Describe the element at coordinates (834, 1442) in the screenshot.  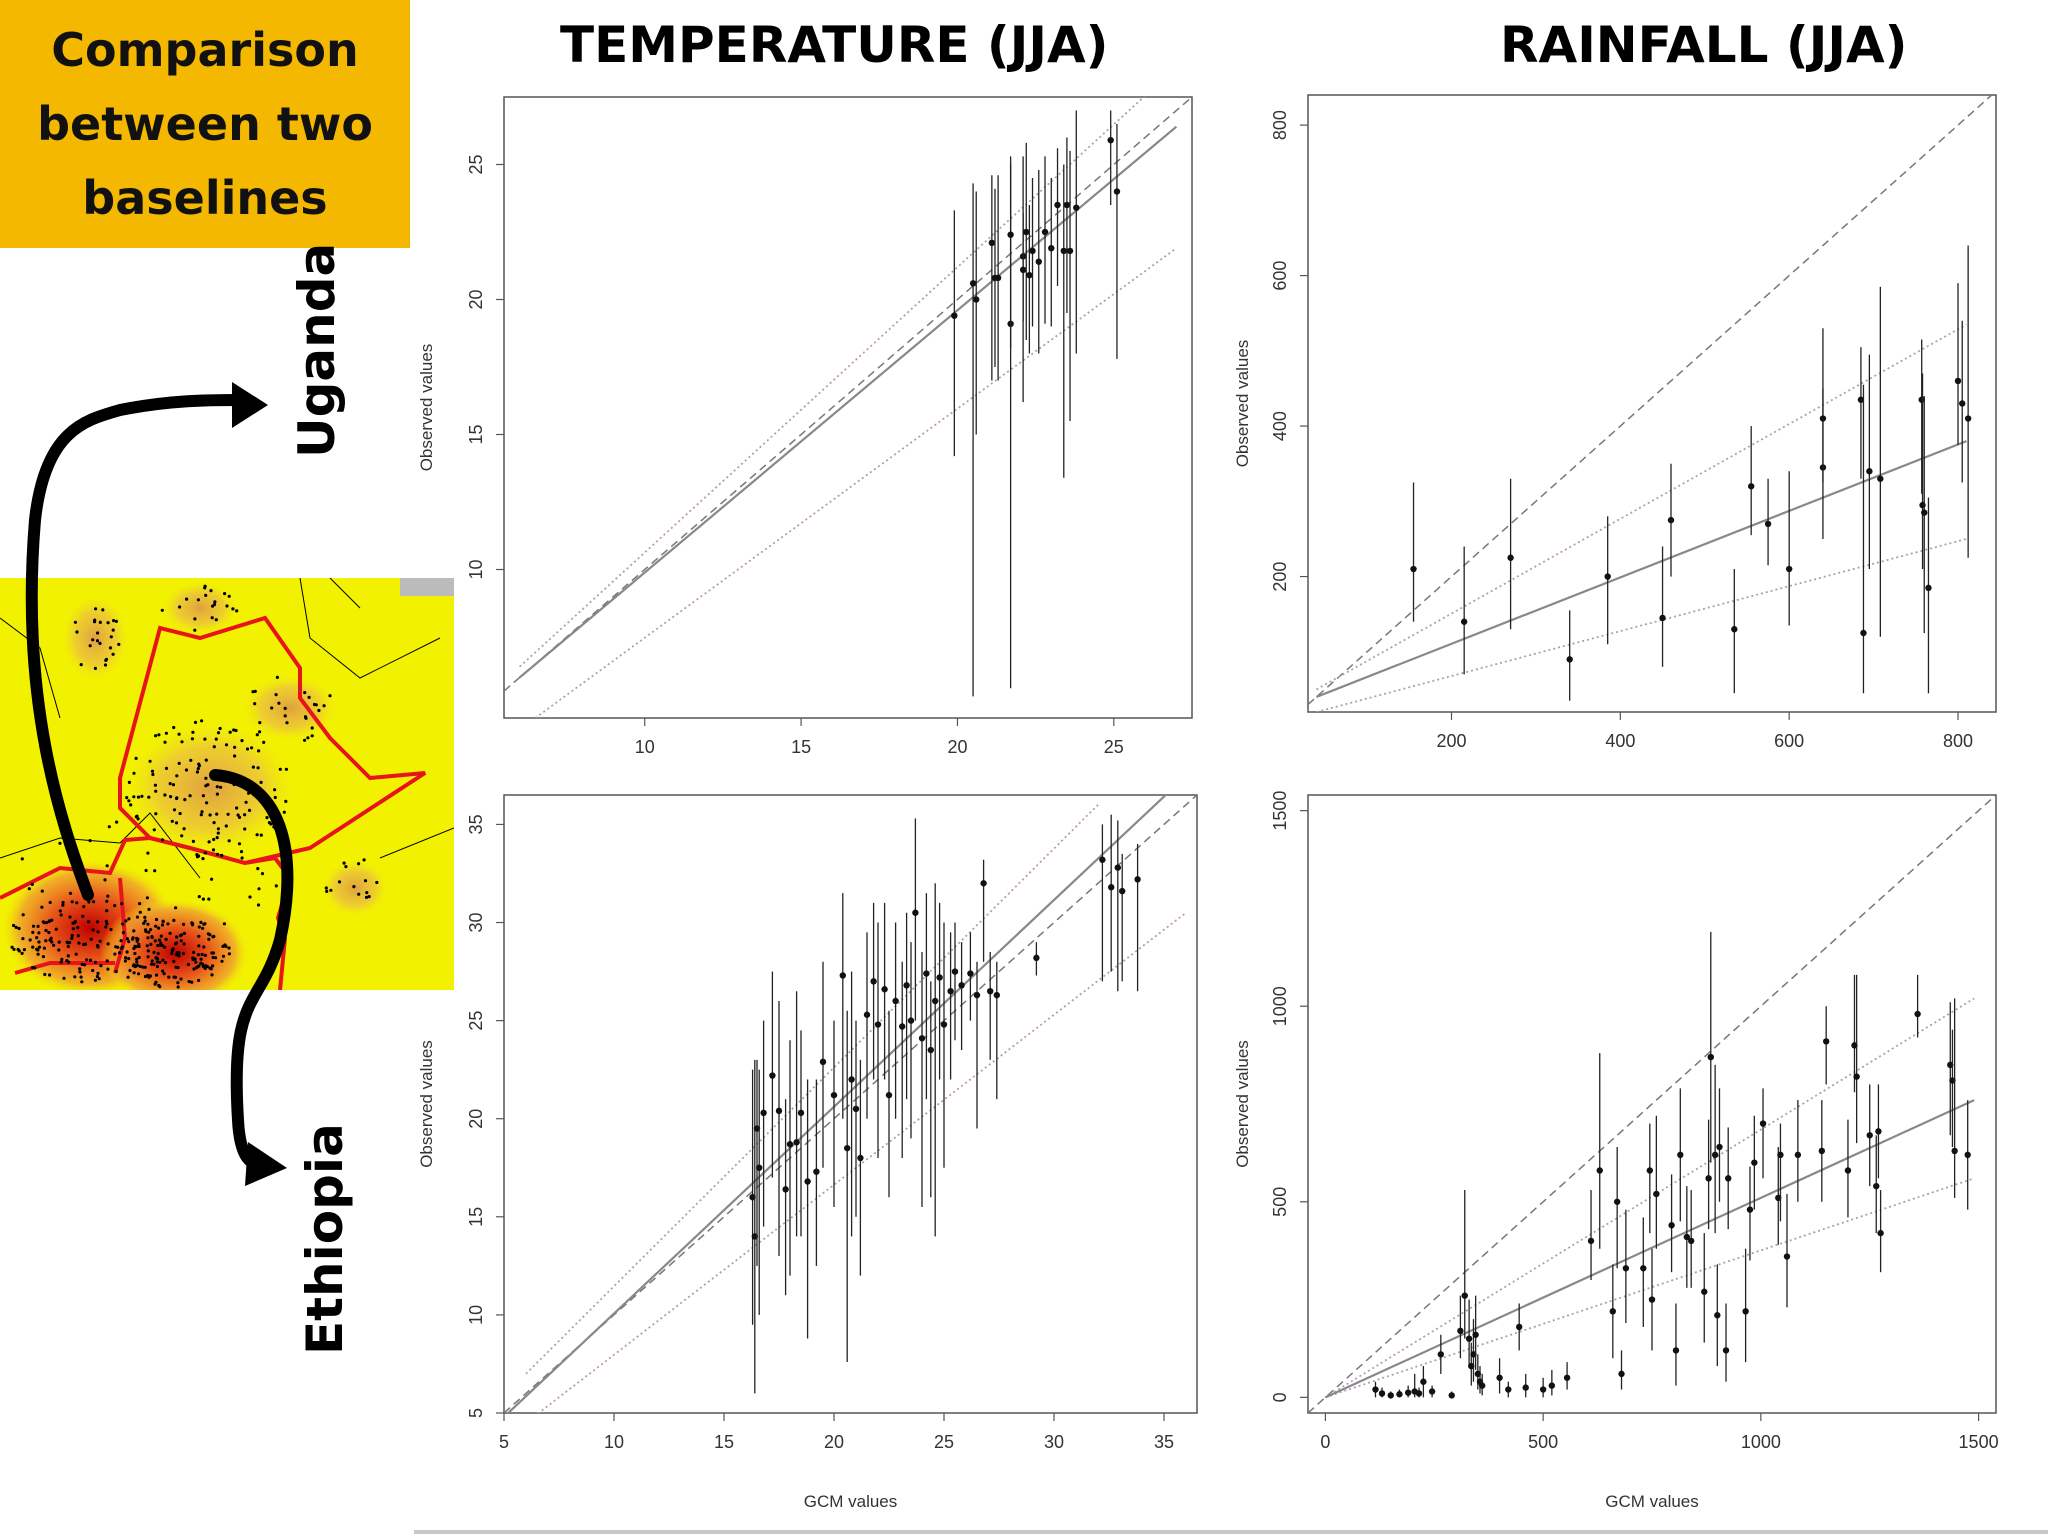
I see `ethiopia-temperature-x-tick-label: 20` at that location.